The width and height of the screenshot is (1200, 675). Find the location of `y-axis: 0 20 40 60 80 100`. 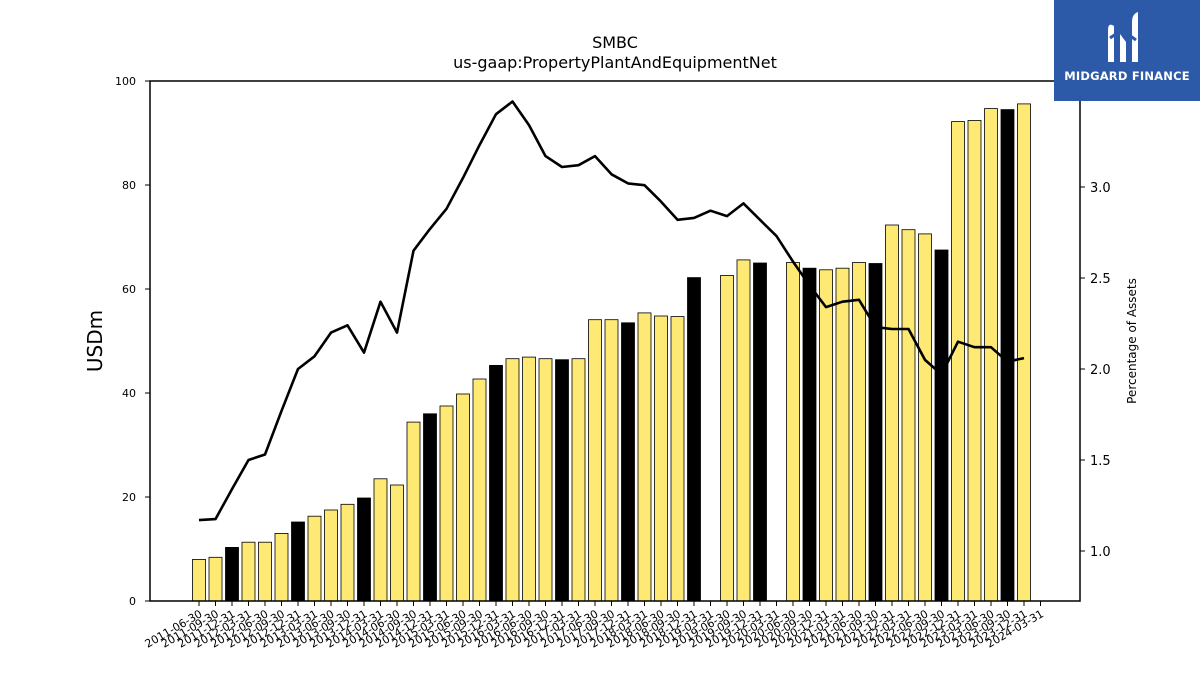

y-axis: 0 20 40 60 80 100 is located at coordinates (132, 341).